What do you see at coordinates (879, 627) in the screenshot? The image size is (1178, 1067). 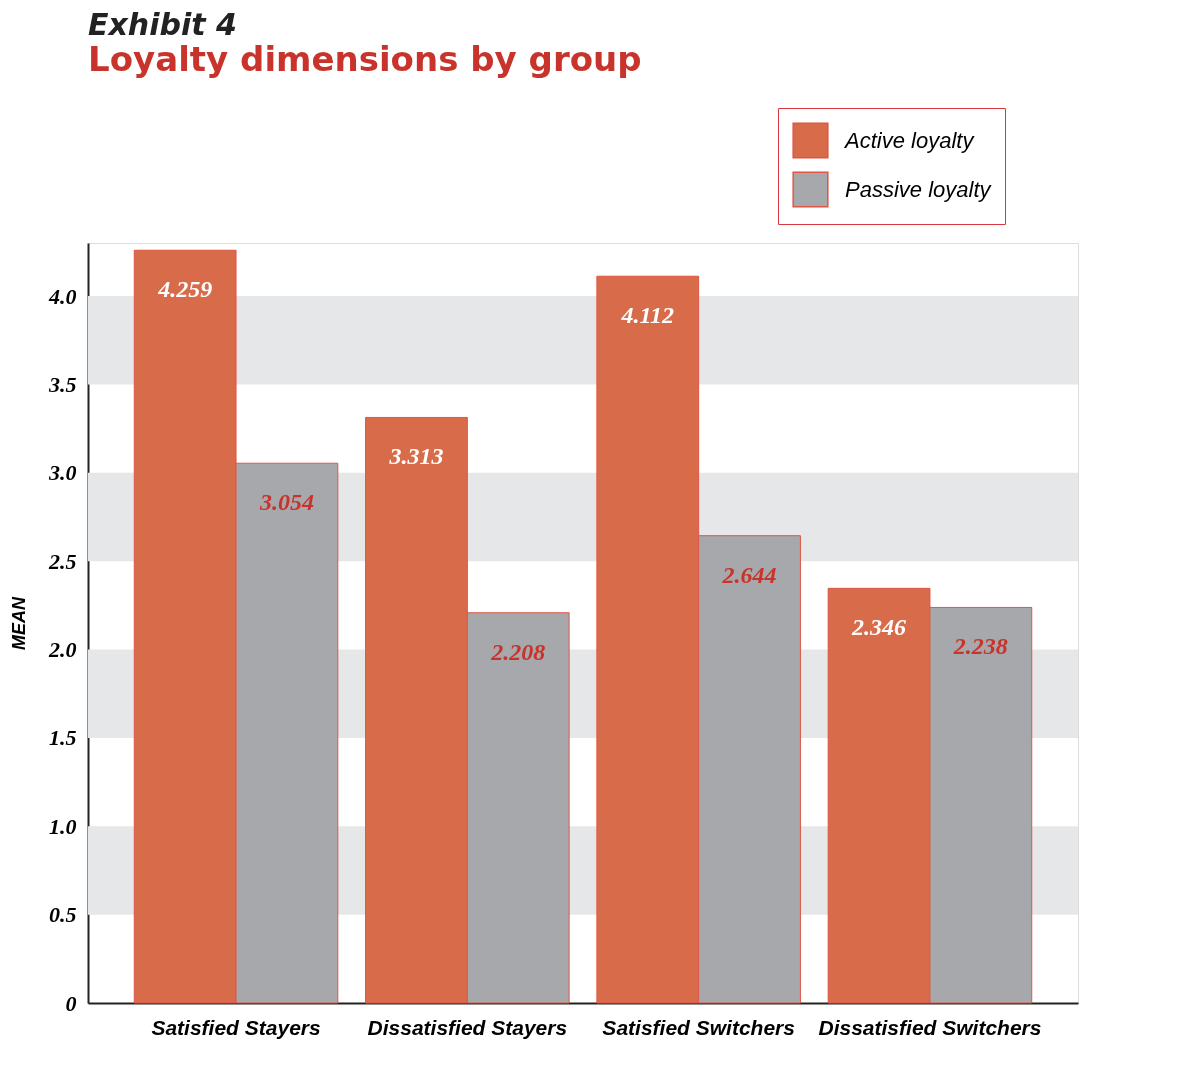 I see `data-label: 2.346` at bounding box center [879, 627].